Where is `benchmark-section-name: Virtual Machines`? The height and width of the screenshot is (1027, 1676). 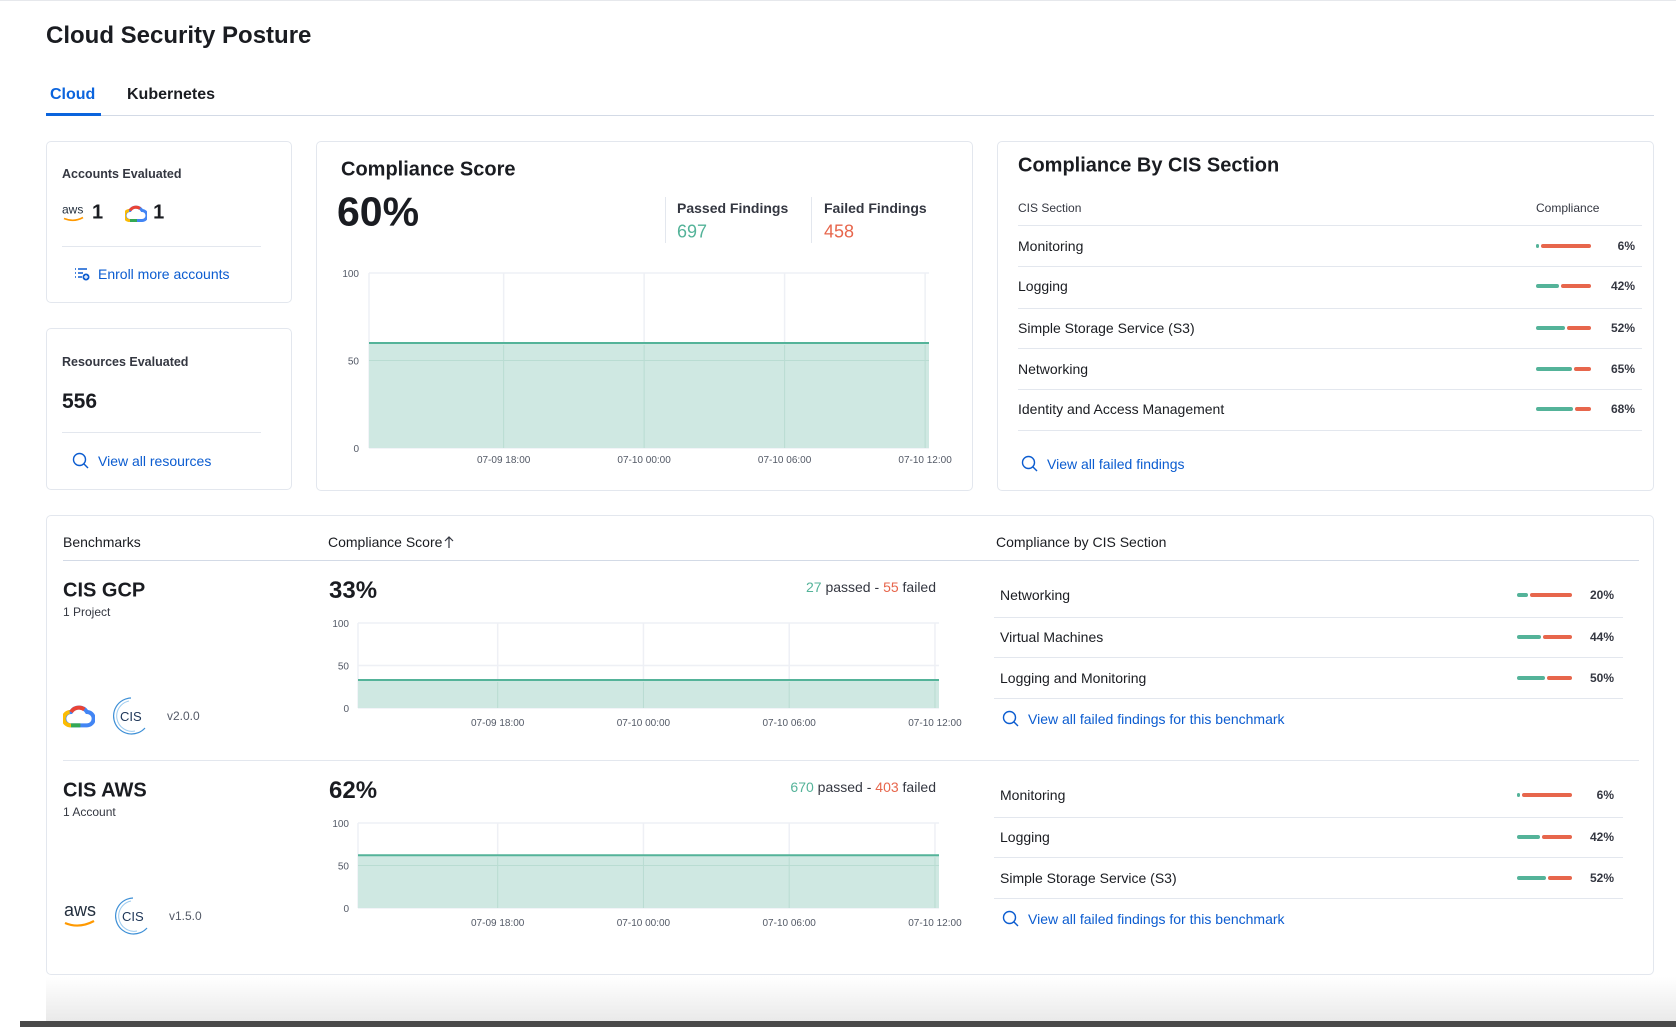 benchmark-section-name: Virtual Machines is located at coordinates (1052, 637).